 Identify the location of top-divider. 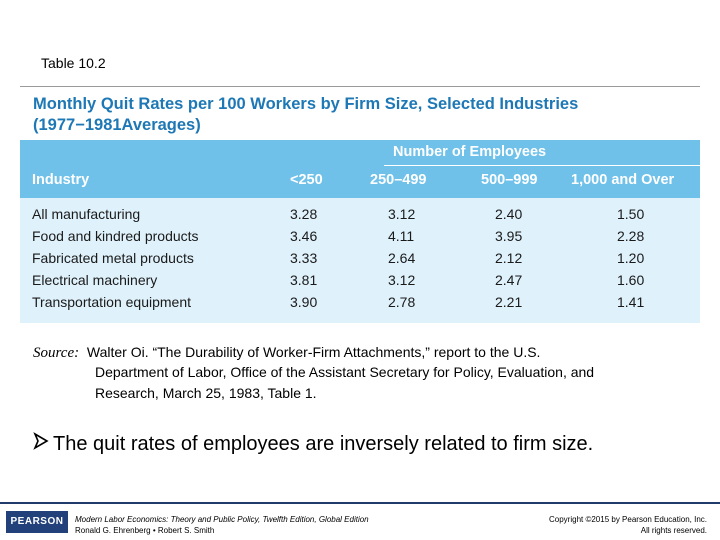
(360, 86).